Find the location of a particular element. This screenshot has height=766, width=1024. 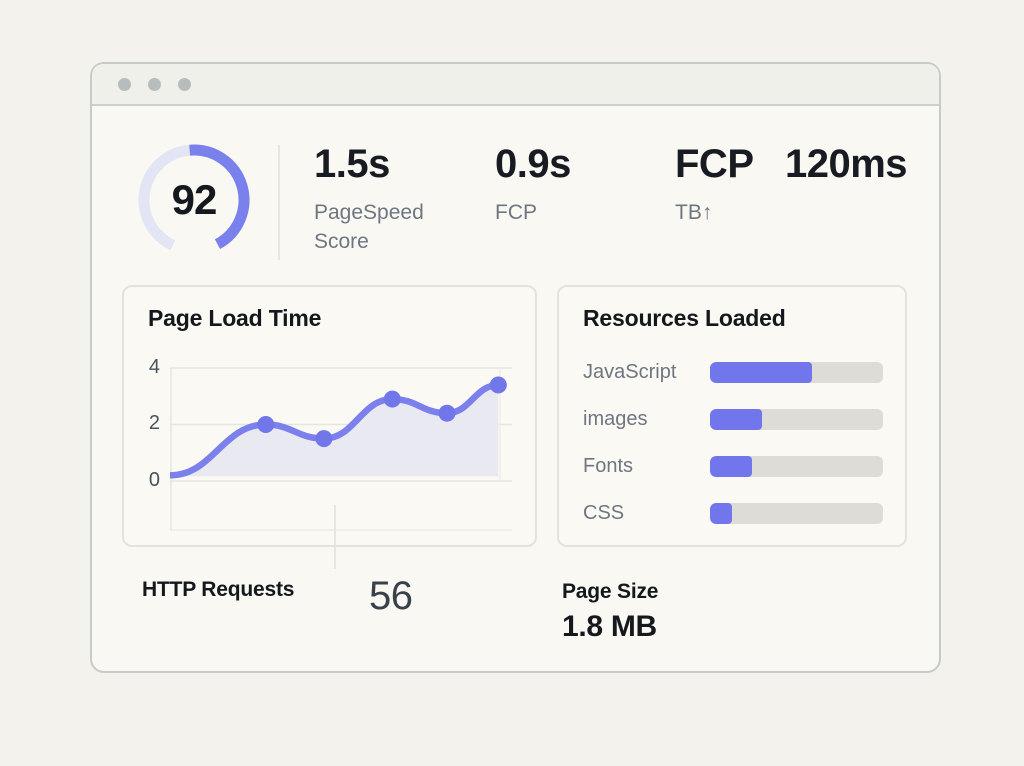

resource-label: Fonts is located at coordinates (608, 466).